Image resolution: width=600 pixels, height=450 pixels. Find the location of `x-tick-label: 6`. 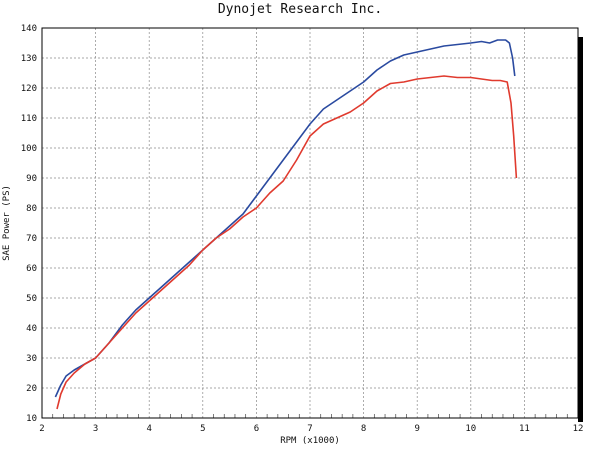

x-tick-label: 6 is located at coordinates (256, 429).